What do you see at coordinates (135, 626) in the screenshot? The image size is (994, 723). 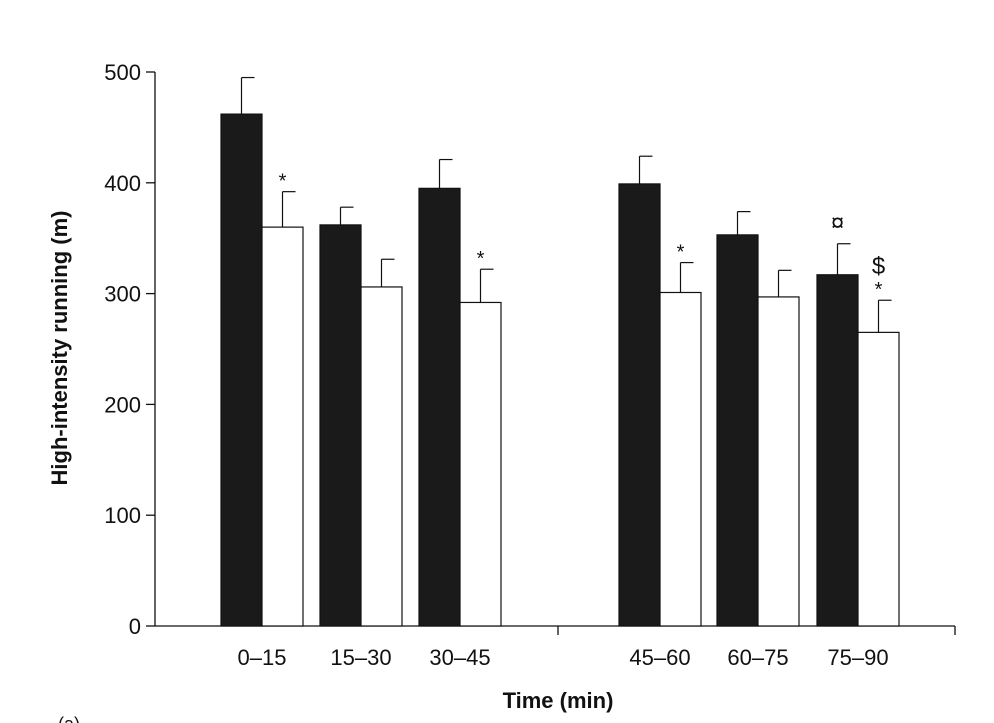 I see `y-tick-label: 0` at bounding box center [135, 626].